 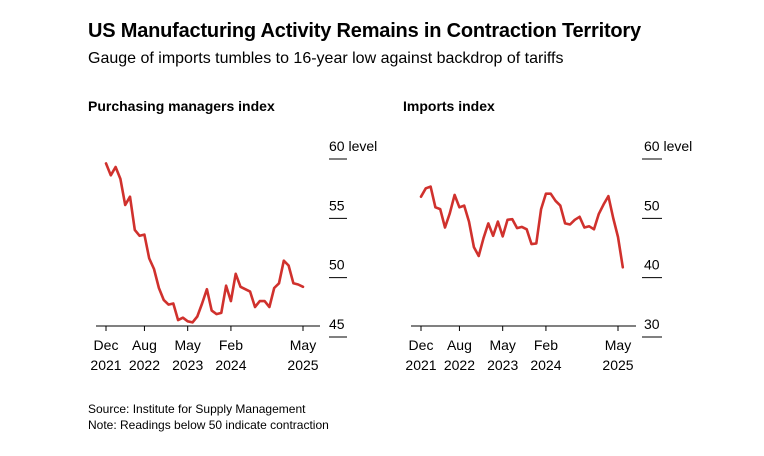 I want to click on imports-x-tick-year: 2025, so click(x=617, y=365).